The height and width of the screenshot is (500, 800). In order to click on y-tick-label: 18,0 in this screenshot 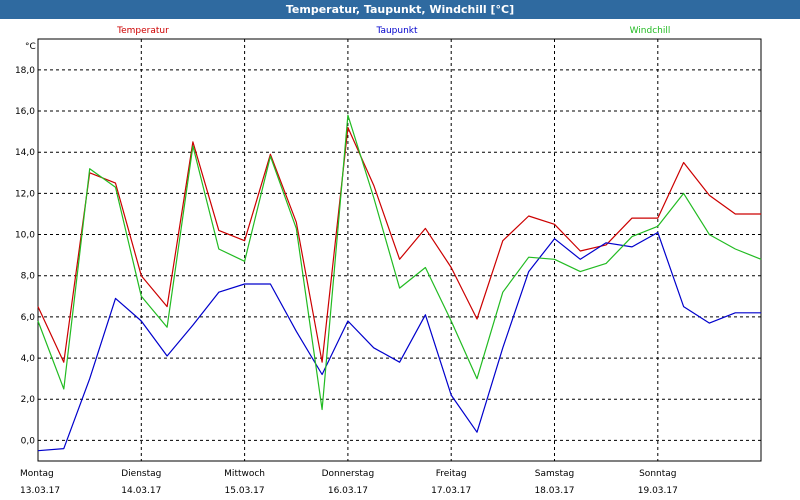, I will do `click(25, 71)`.